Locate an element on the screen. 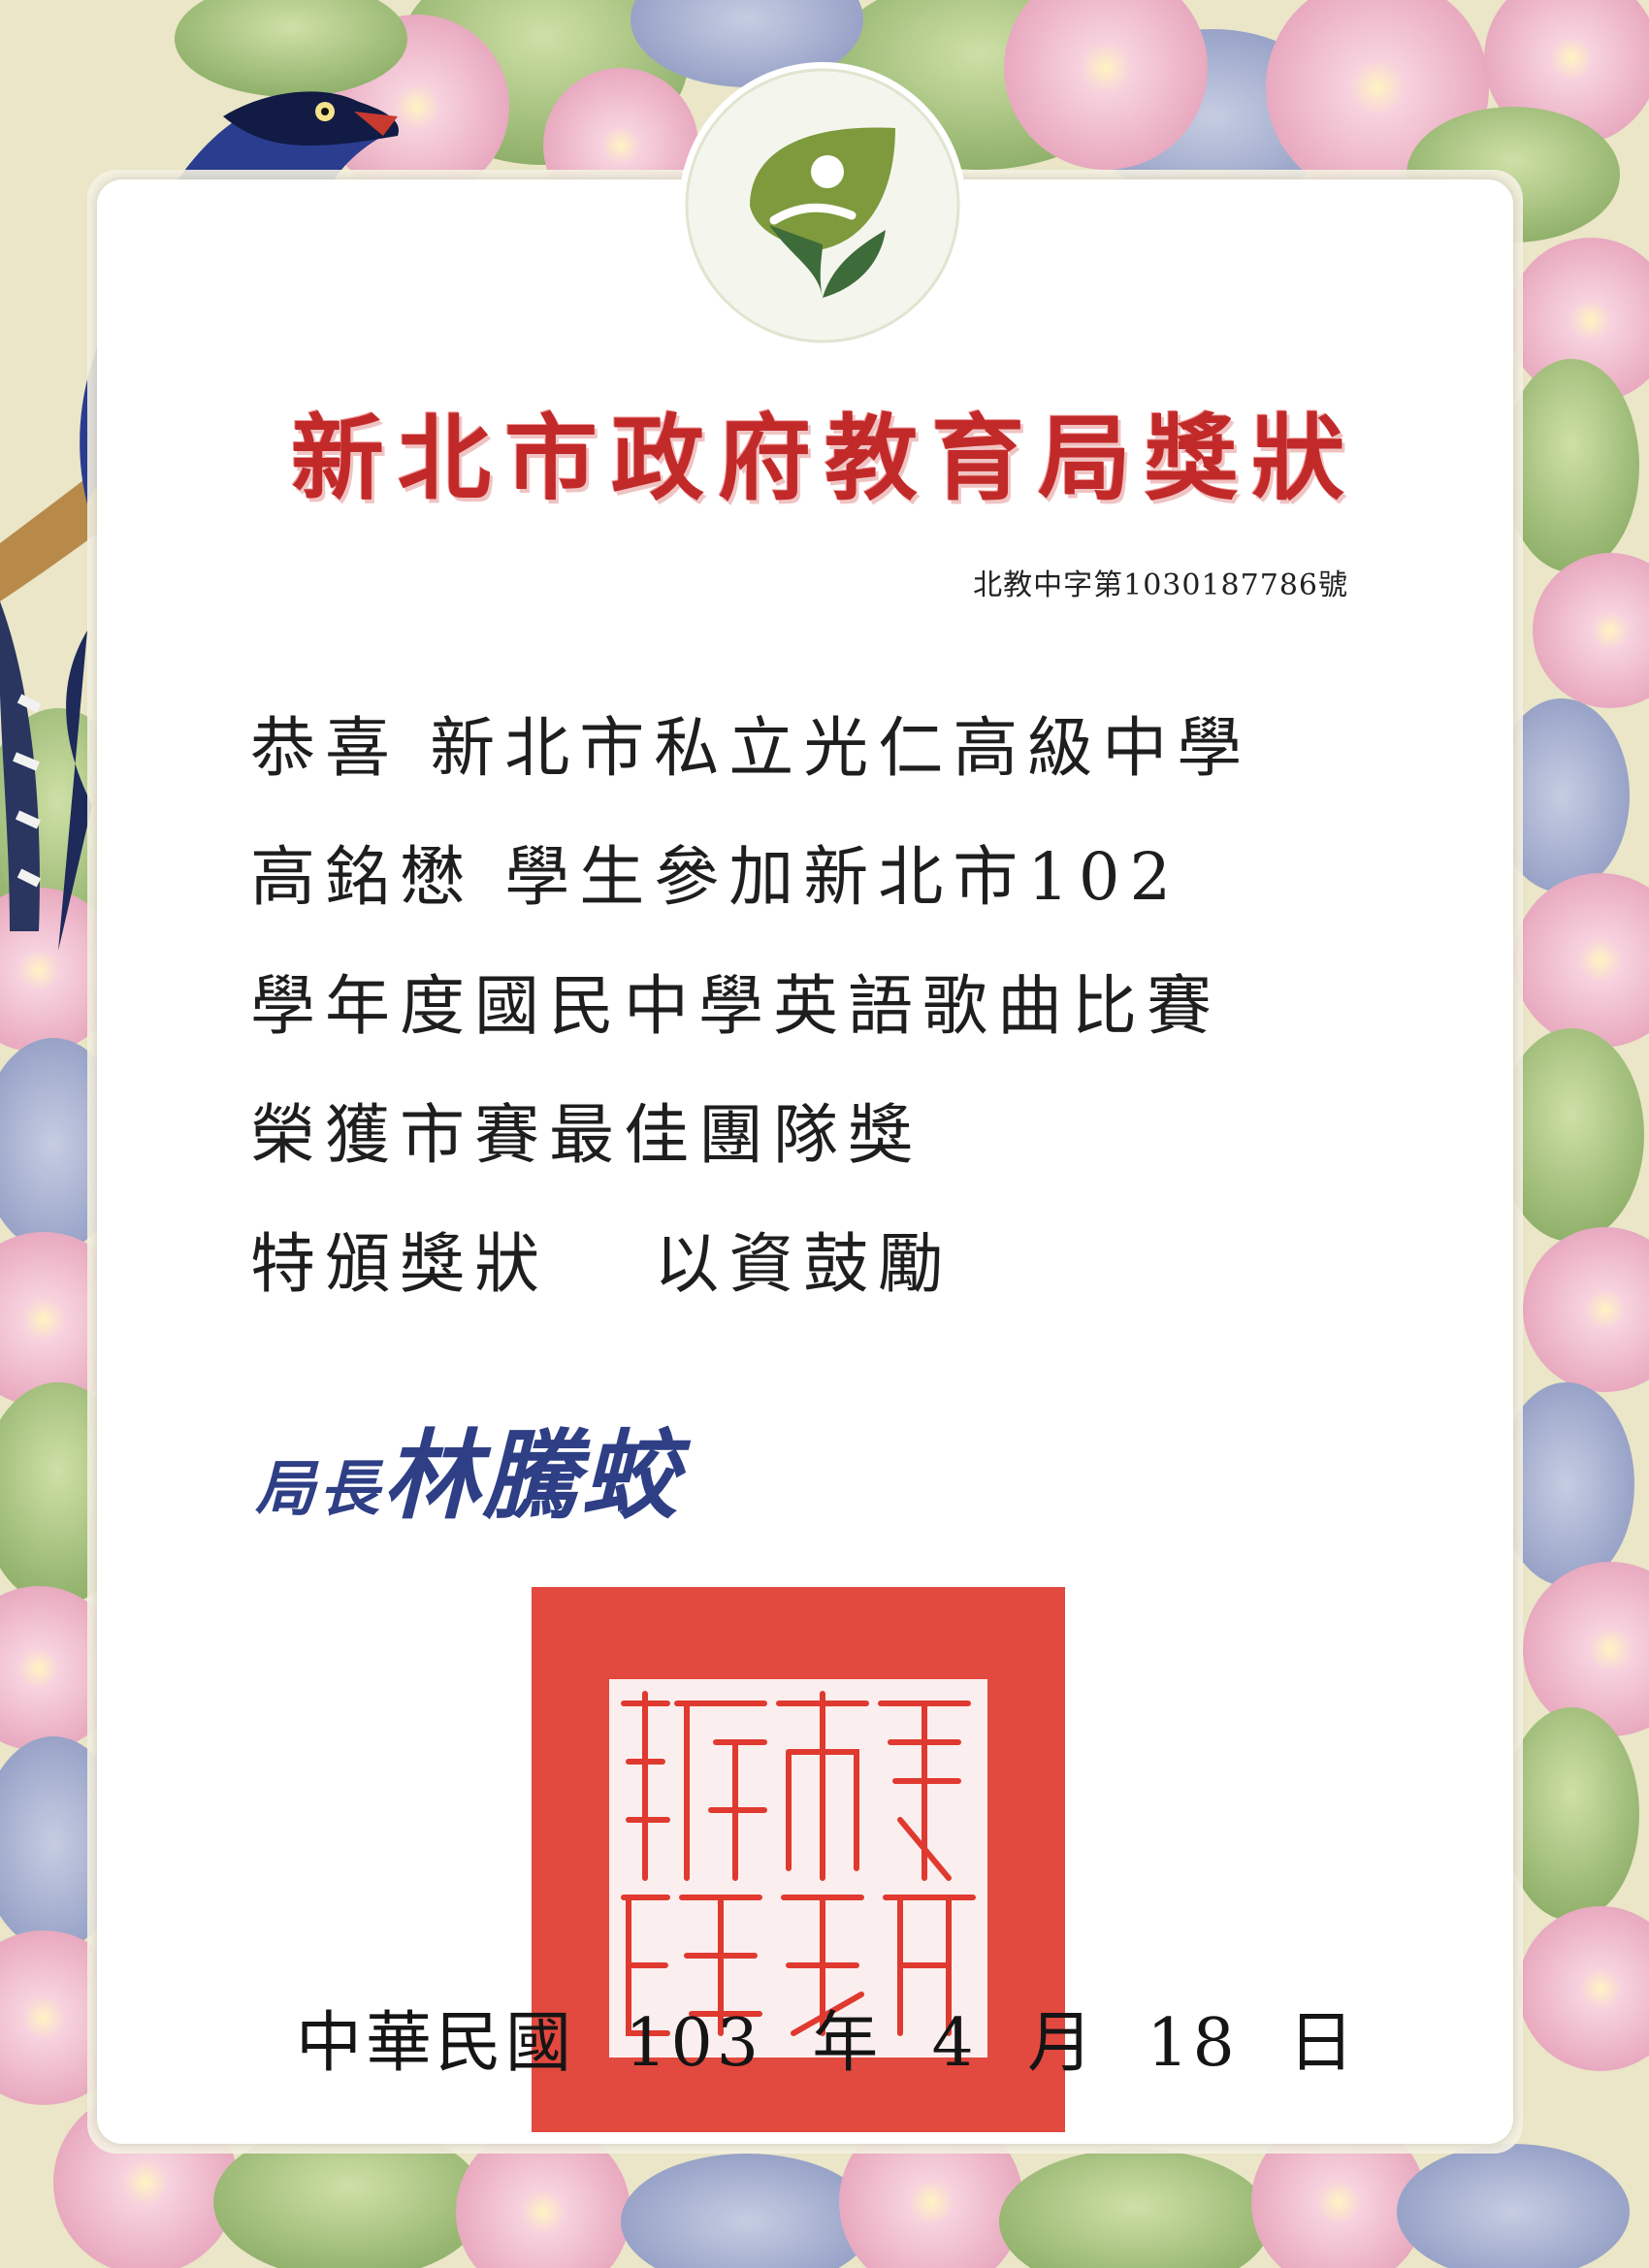  date-month-unit: 月 is located at coordinates (1062, 2043).